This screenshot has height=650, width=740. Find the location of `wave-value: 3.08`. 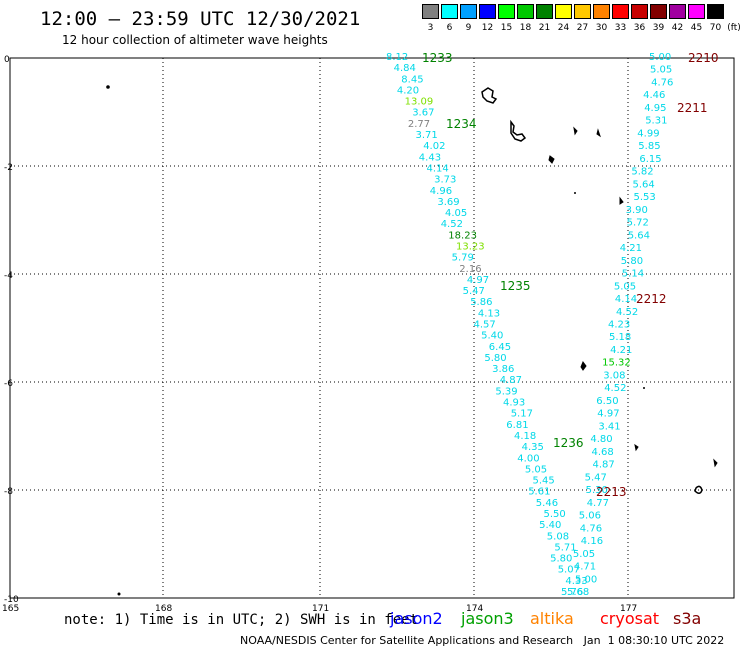

wave-value: 3.08 is located at coordinates (614, 376).